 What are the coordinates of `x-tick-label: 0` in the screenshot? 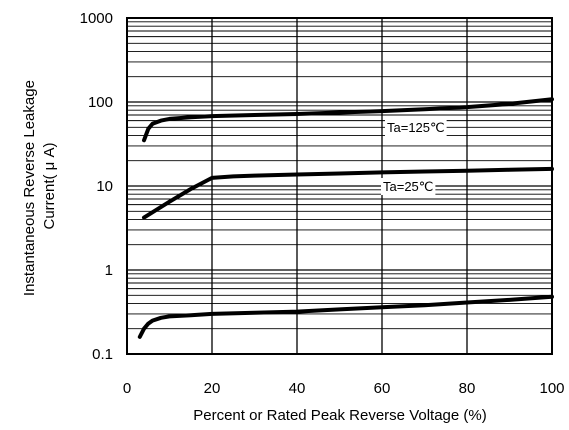 It's located at (127, 388).